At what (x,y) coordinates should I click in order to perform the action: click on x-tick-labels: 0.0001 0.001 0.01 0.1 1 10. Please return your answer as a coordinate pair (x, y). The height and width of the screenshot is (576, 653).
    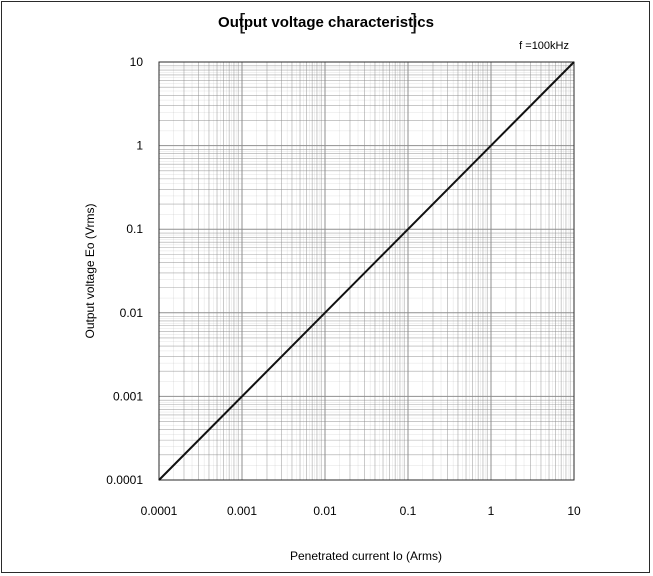
    Looking at the image, I should click on (361, 511).